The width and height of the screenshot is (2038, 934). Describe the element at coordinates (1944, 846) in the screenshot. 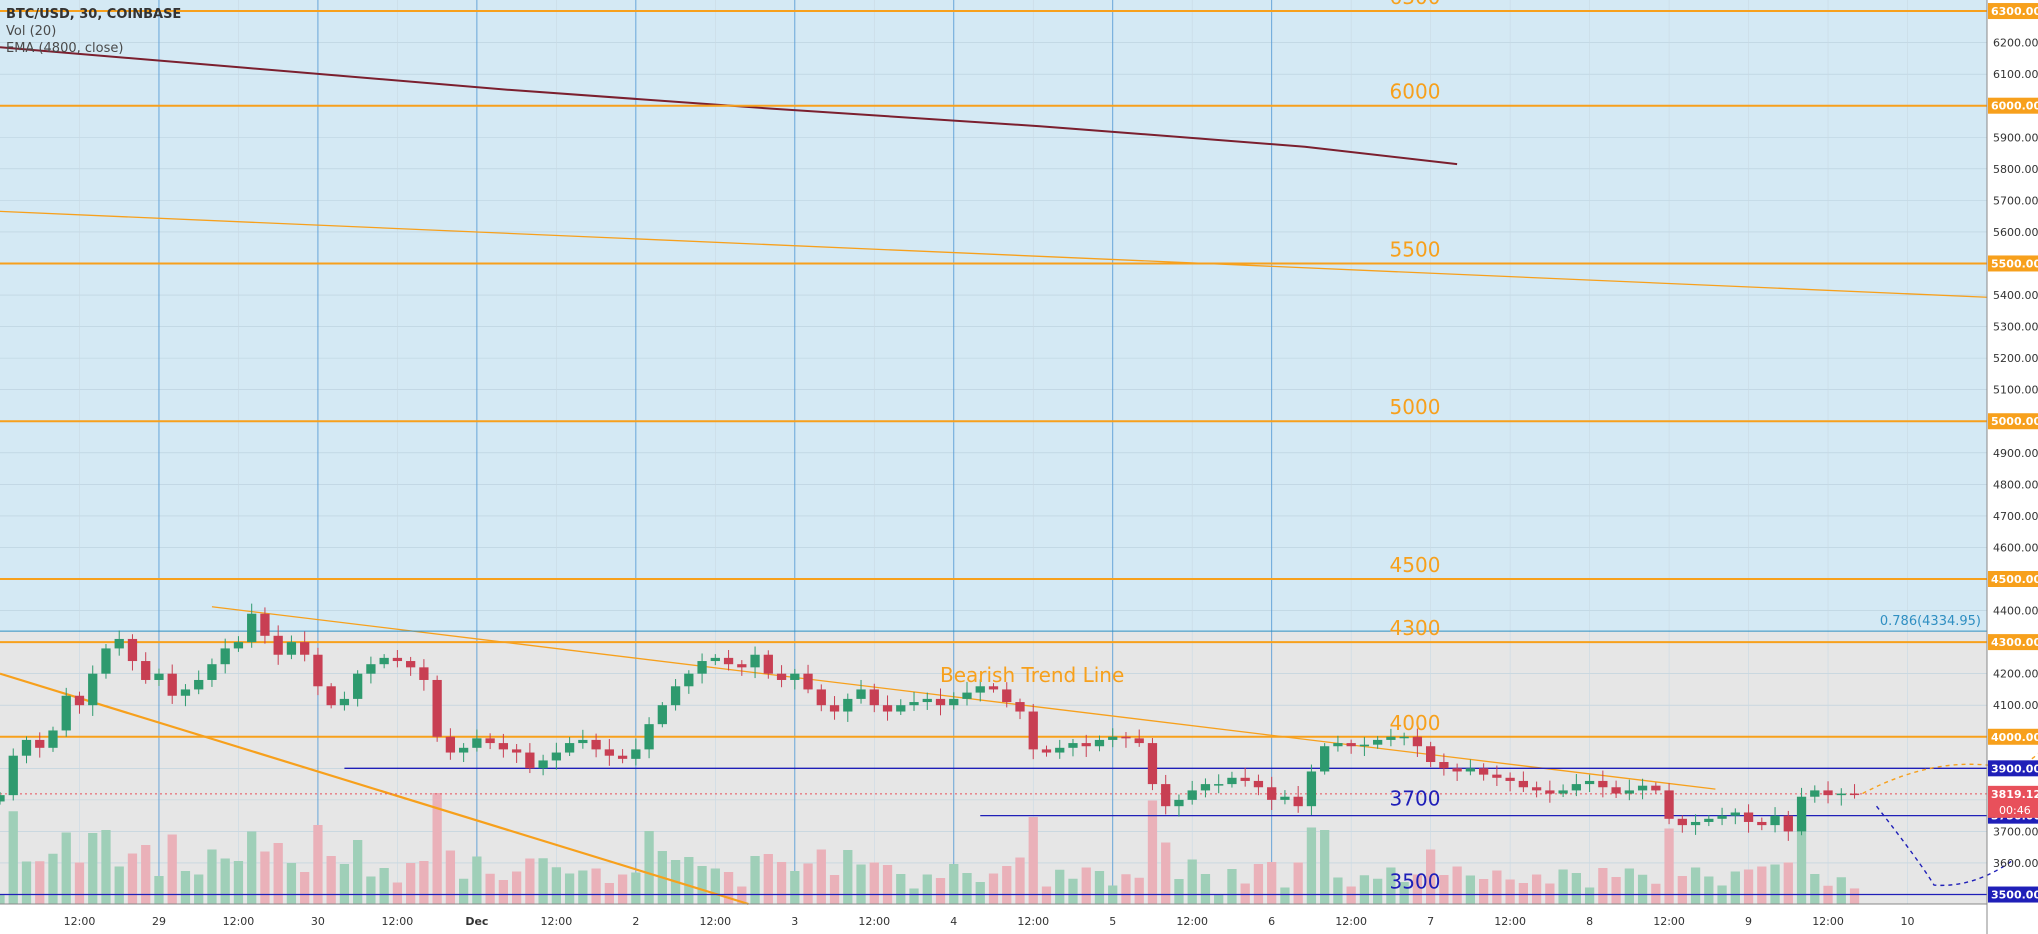

I see `bearish-projection-arrow` at that location.